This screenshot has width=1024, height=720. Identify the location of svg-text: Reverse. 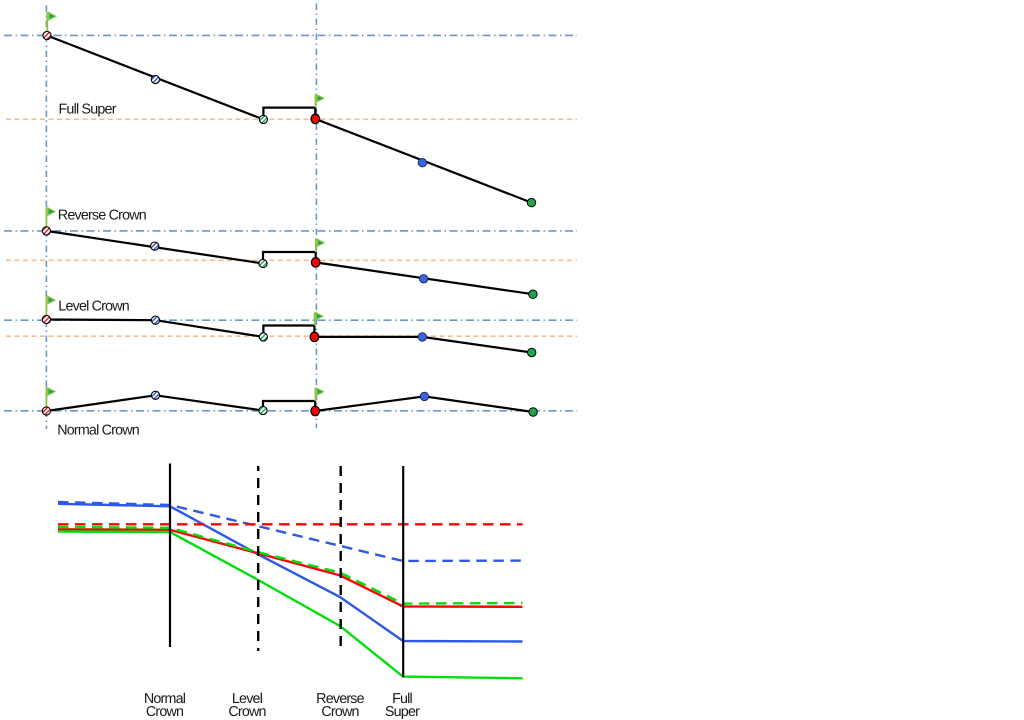
(340, 699).